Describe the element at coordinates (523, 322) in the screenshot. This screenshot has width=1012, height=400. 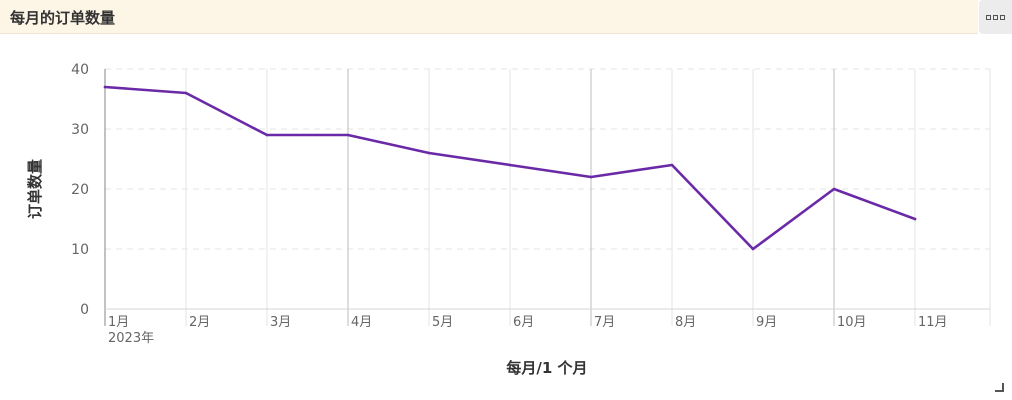
I see `x-tick-label: 6月` at that location.